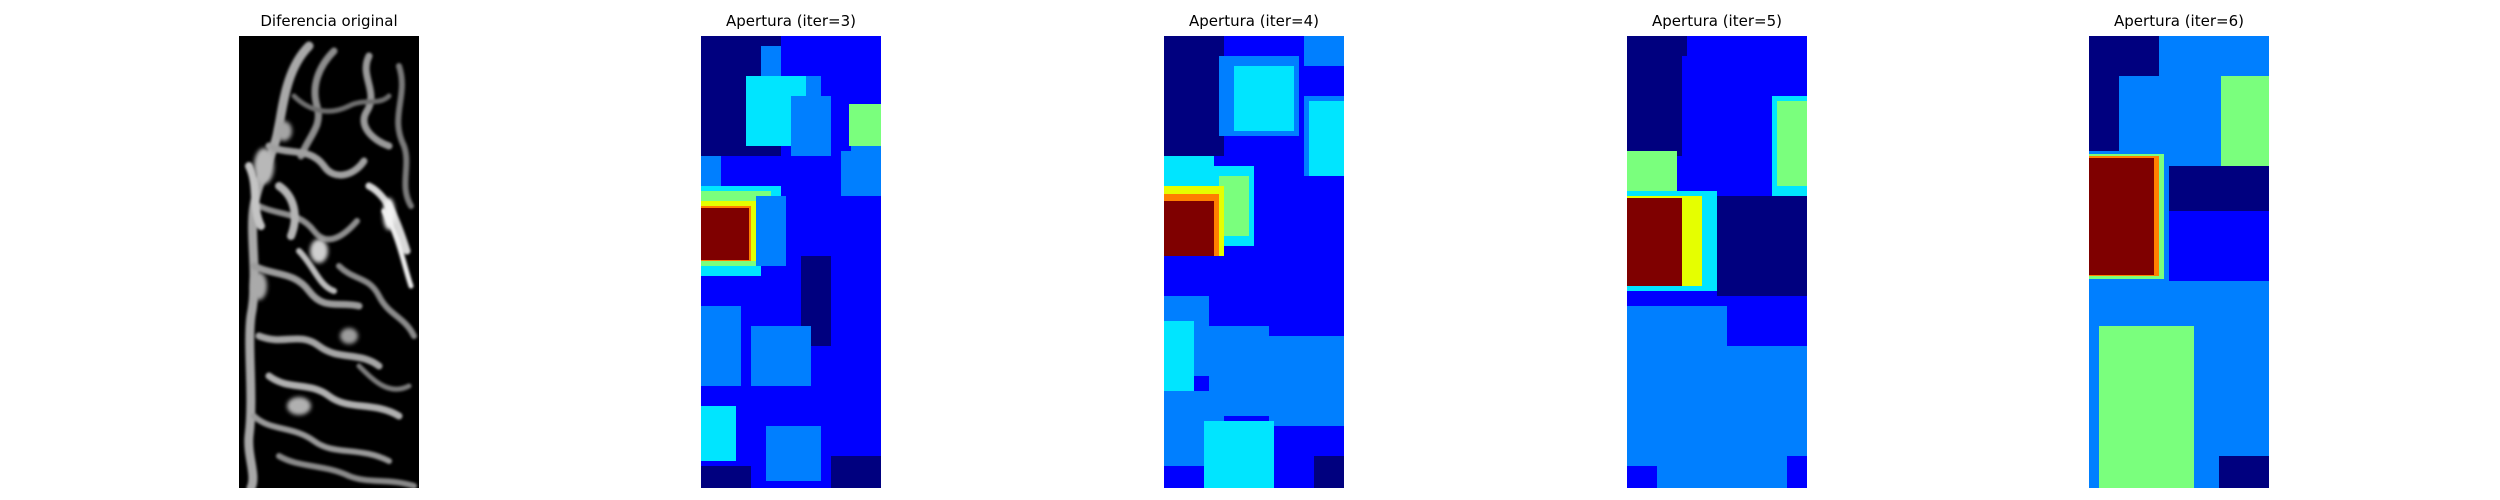 This screenshot has width=2500, height=500. I want to click on panel-iter-6: Apertura (iter=6), so click(2179, 250).